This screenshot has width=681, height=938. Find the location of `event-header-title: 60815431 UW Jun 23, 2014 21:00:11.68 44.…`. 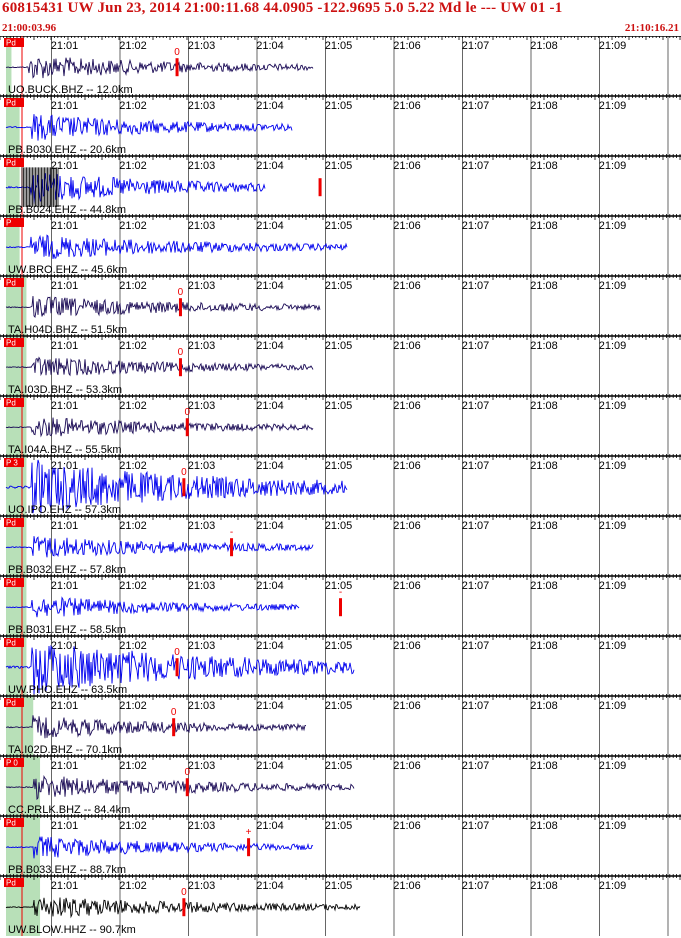

event-header-title: 60815431 UW Jun 23, 2014 21:00:11.68 44.… is located at coordinates (282, 8).